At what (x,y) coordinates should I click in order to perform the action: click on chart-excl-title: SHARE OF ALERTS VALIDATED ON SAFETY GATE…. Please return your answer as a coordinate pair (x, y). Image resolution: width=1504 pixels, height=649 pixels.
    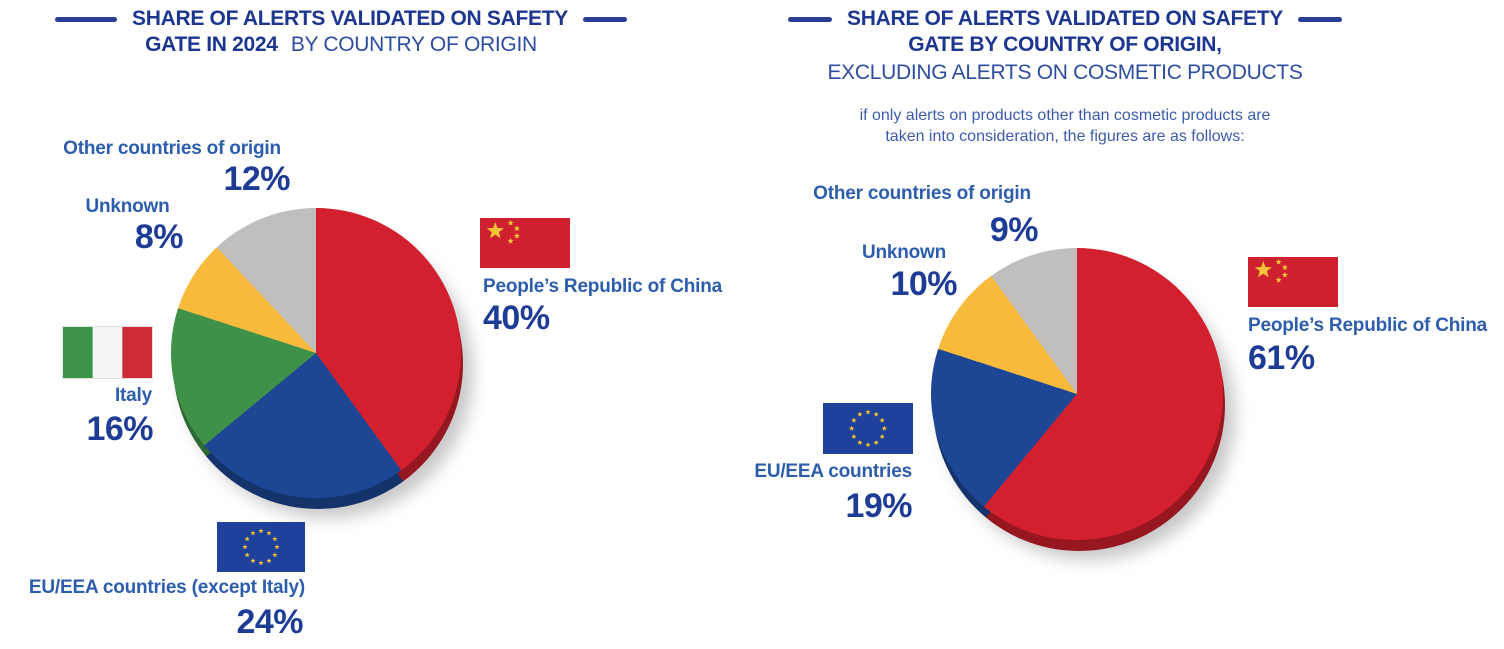
    Looking at the image, I should click on (1065, 76).